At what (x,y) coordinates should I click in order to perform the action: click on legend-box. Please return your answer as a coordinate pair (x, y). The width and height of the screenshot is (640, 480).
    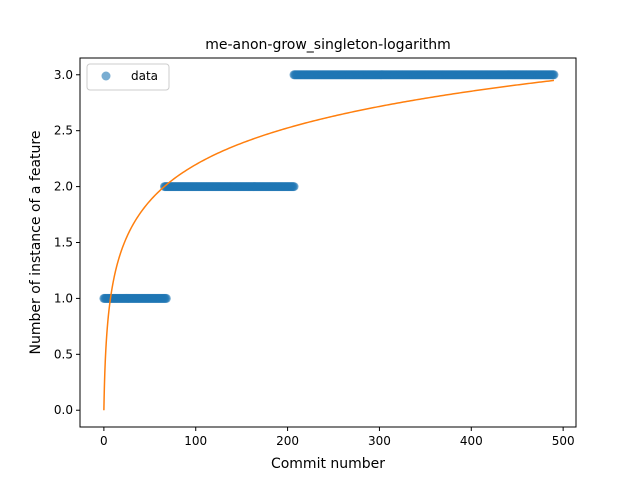
    Looking at the image, I should click on (128, 77).